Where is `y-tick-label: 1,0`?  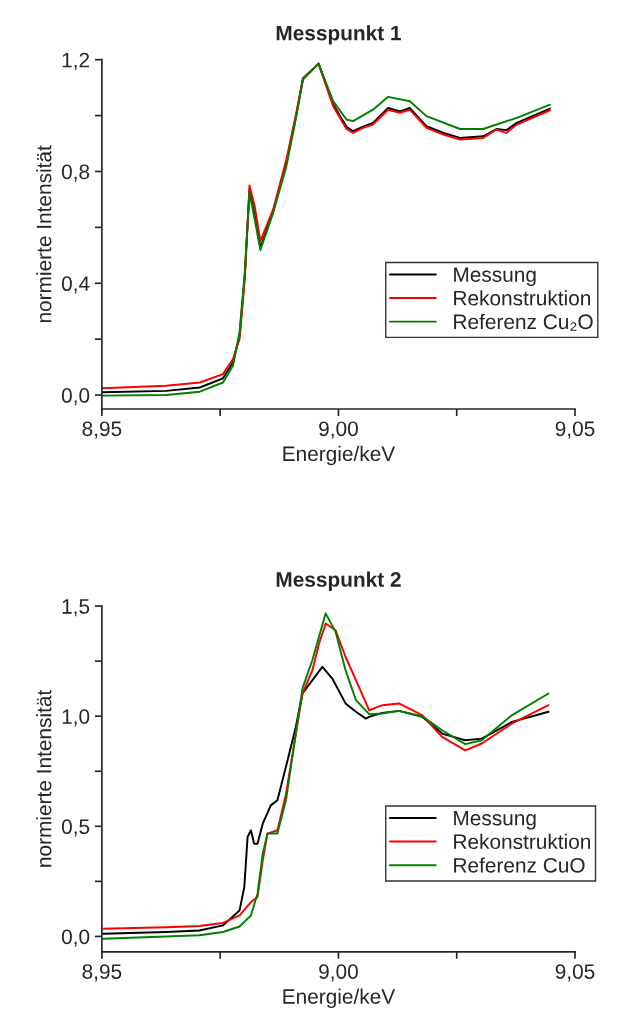
y-tick-label: 1,0 is located at coordinates (76, 718).